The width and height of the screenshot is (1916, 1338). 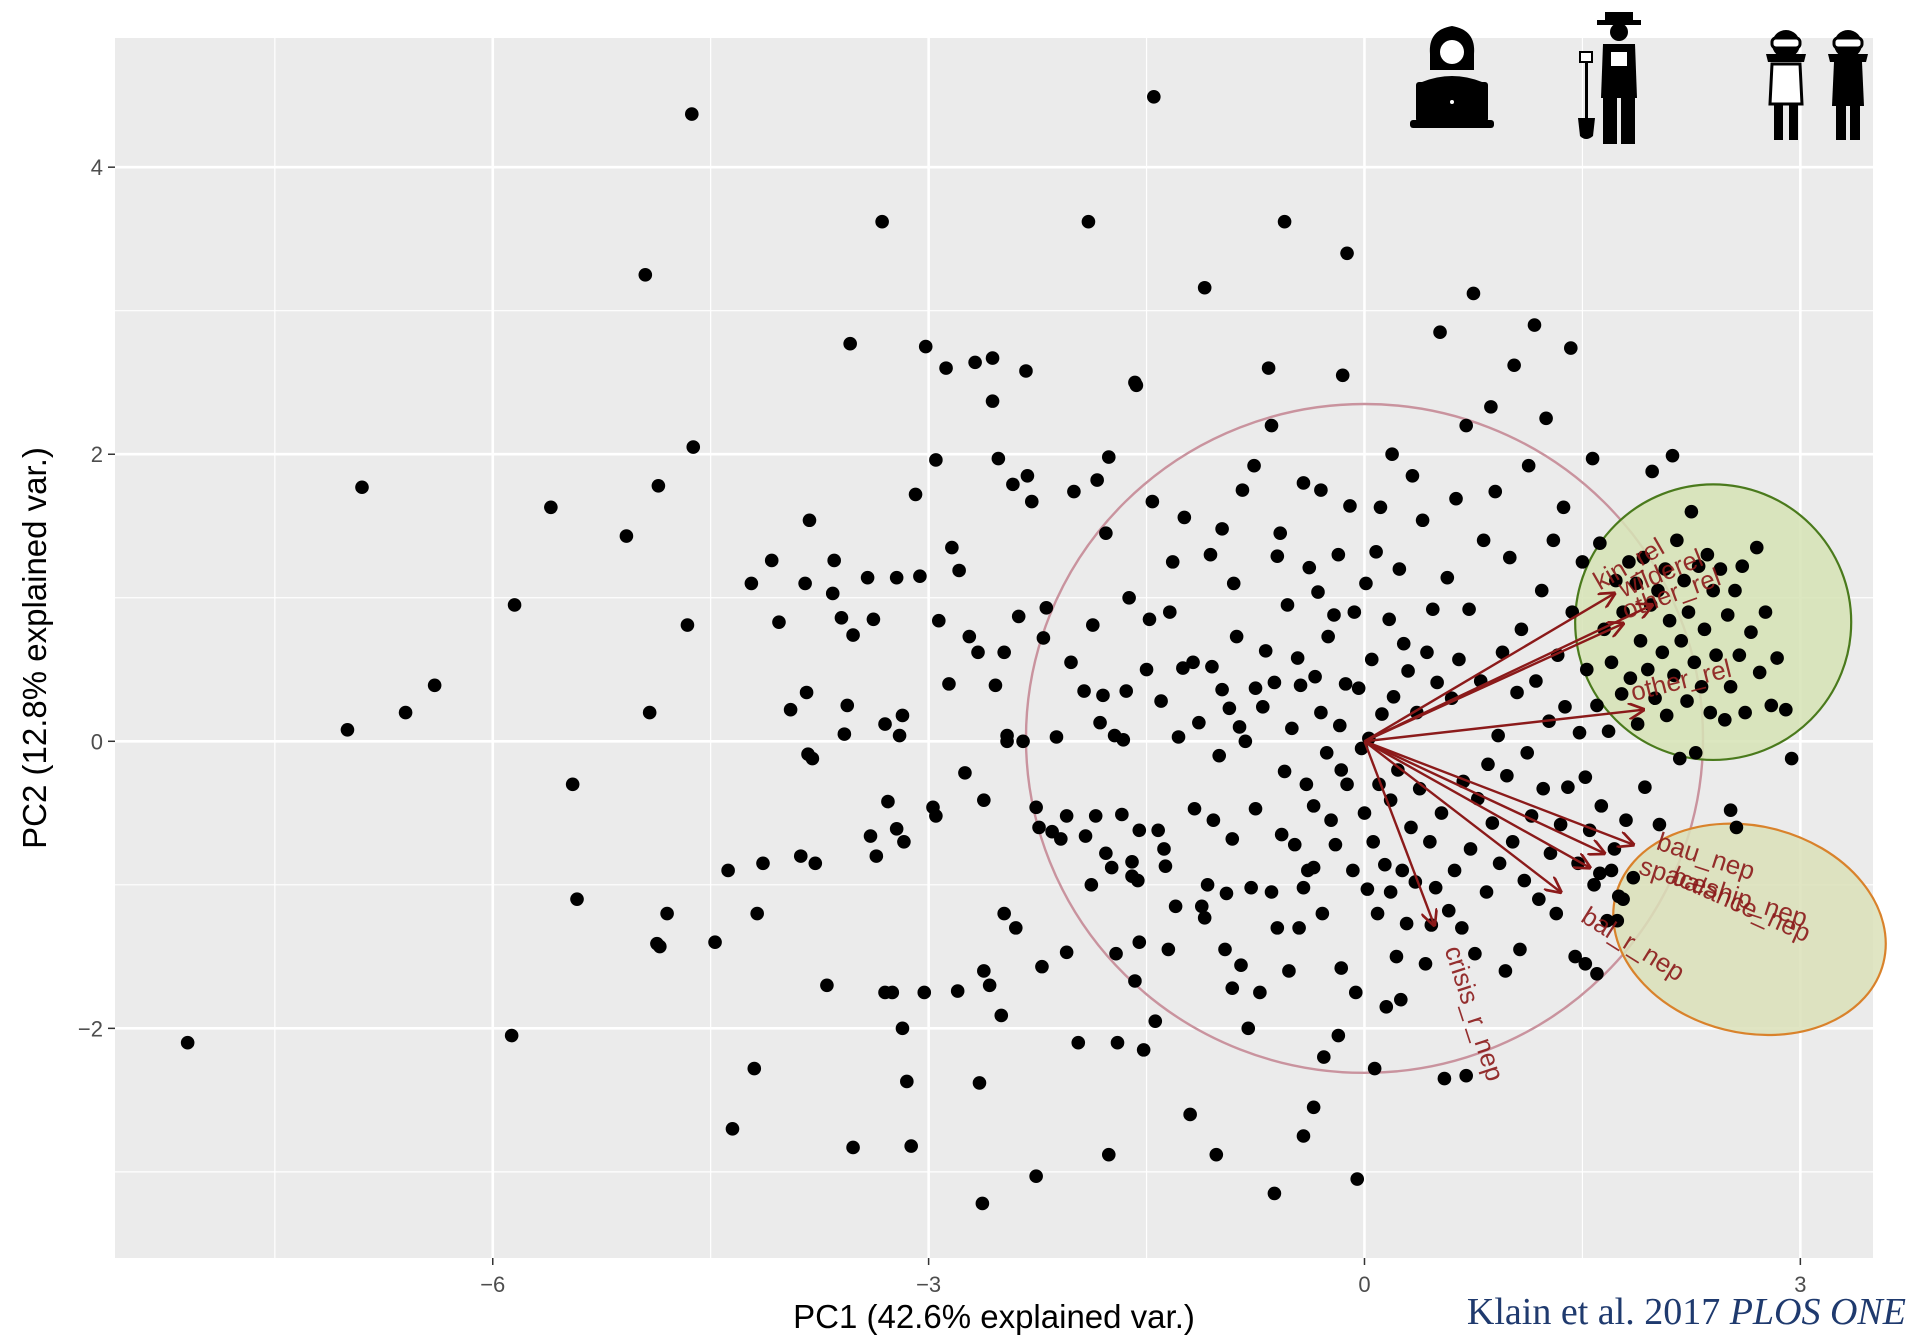 What do you see at coordinates (1476, 803) in the screenshot?
I see `loading-vector` at bounding box center [1476, 803].